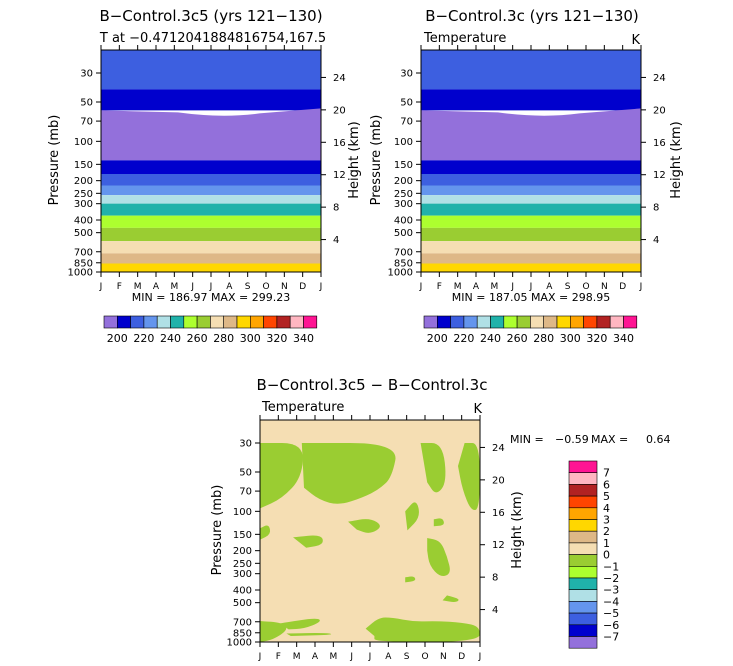 Image resolution: width=733 pixels, height=666 pixels. What do you see at coordinates (245, 444) in the screenshot?
I see `panel3-pressure-tick-label: 30` at bounding box center [245, 444].